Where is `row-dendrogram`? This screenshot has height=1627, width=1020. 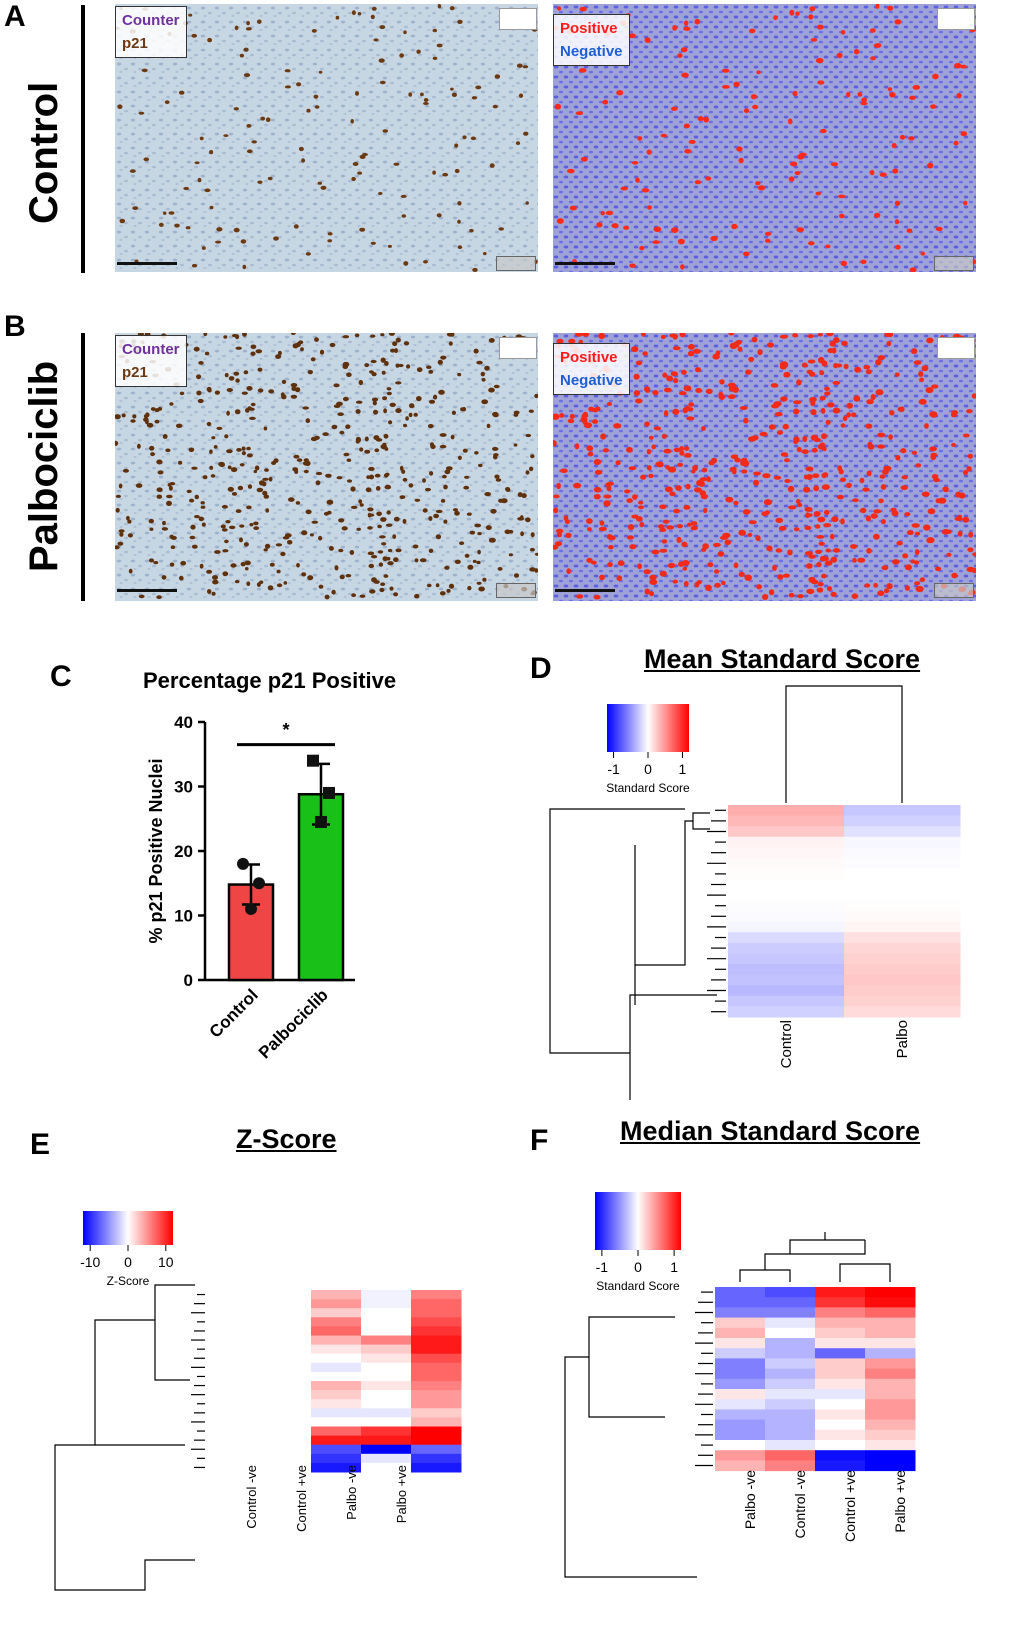
row-dendrogram is located at coordinates (630, 1447).